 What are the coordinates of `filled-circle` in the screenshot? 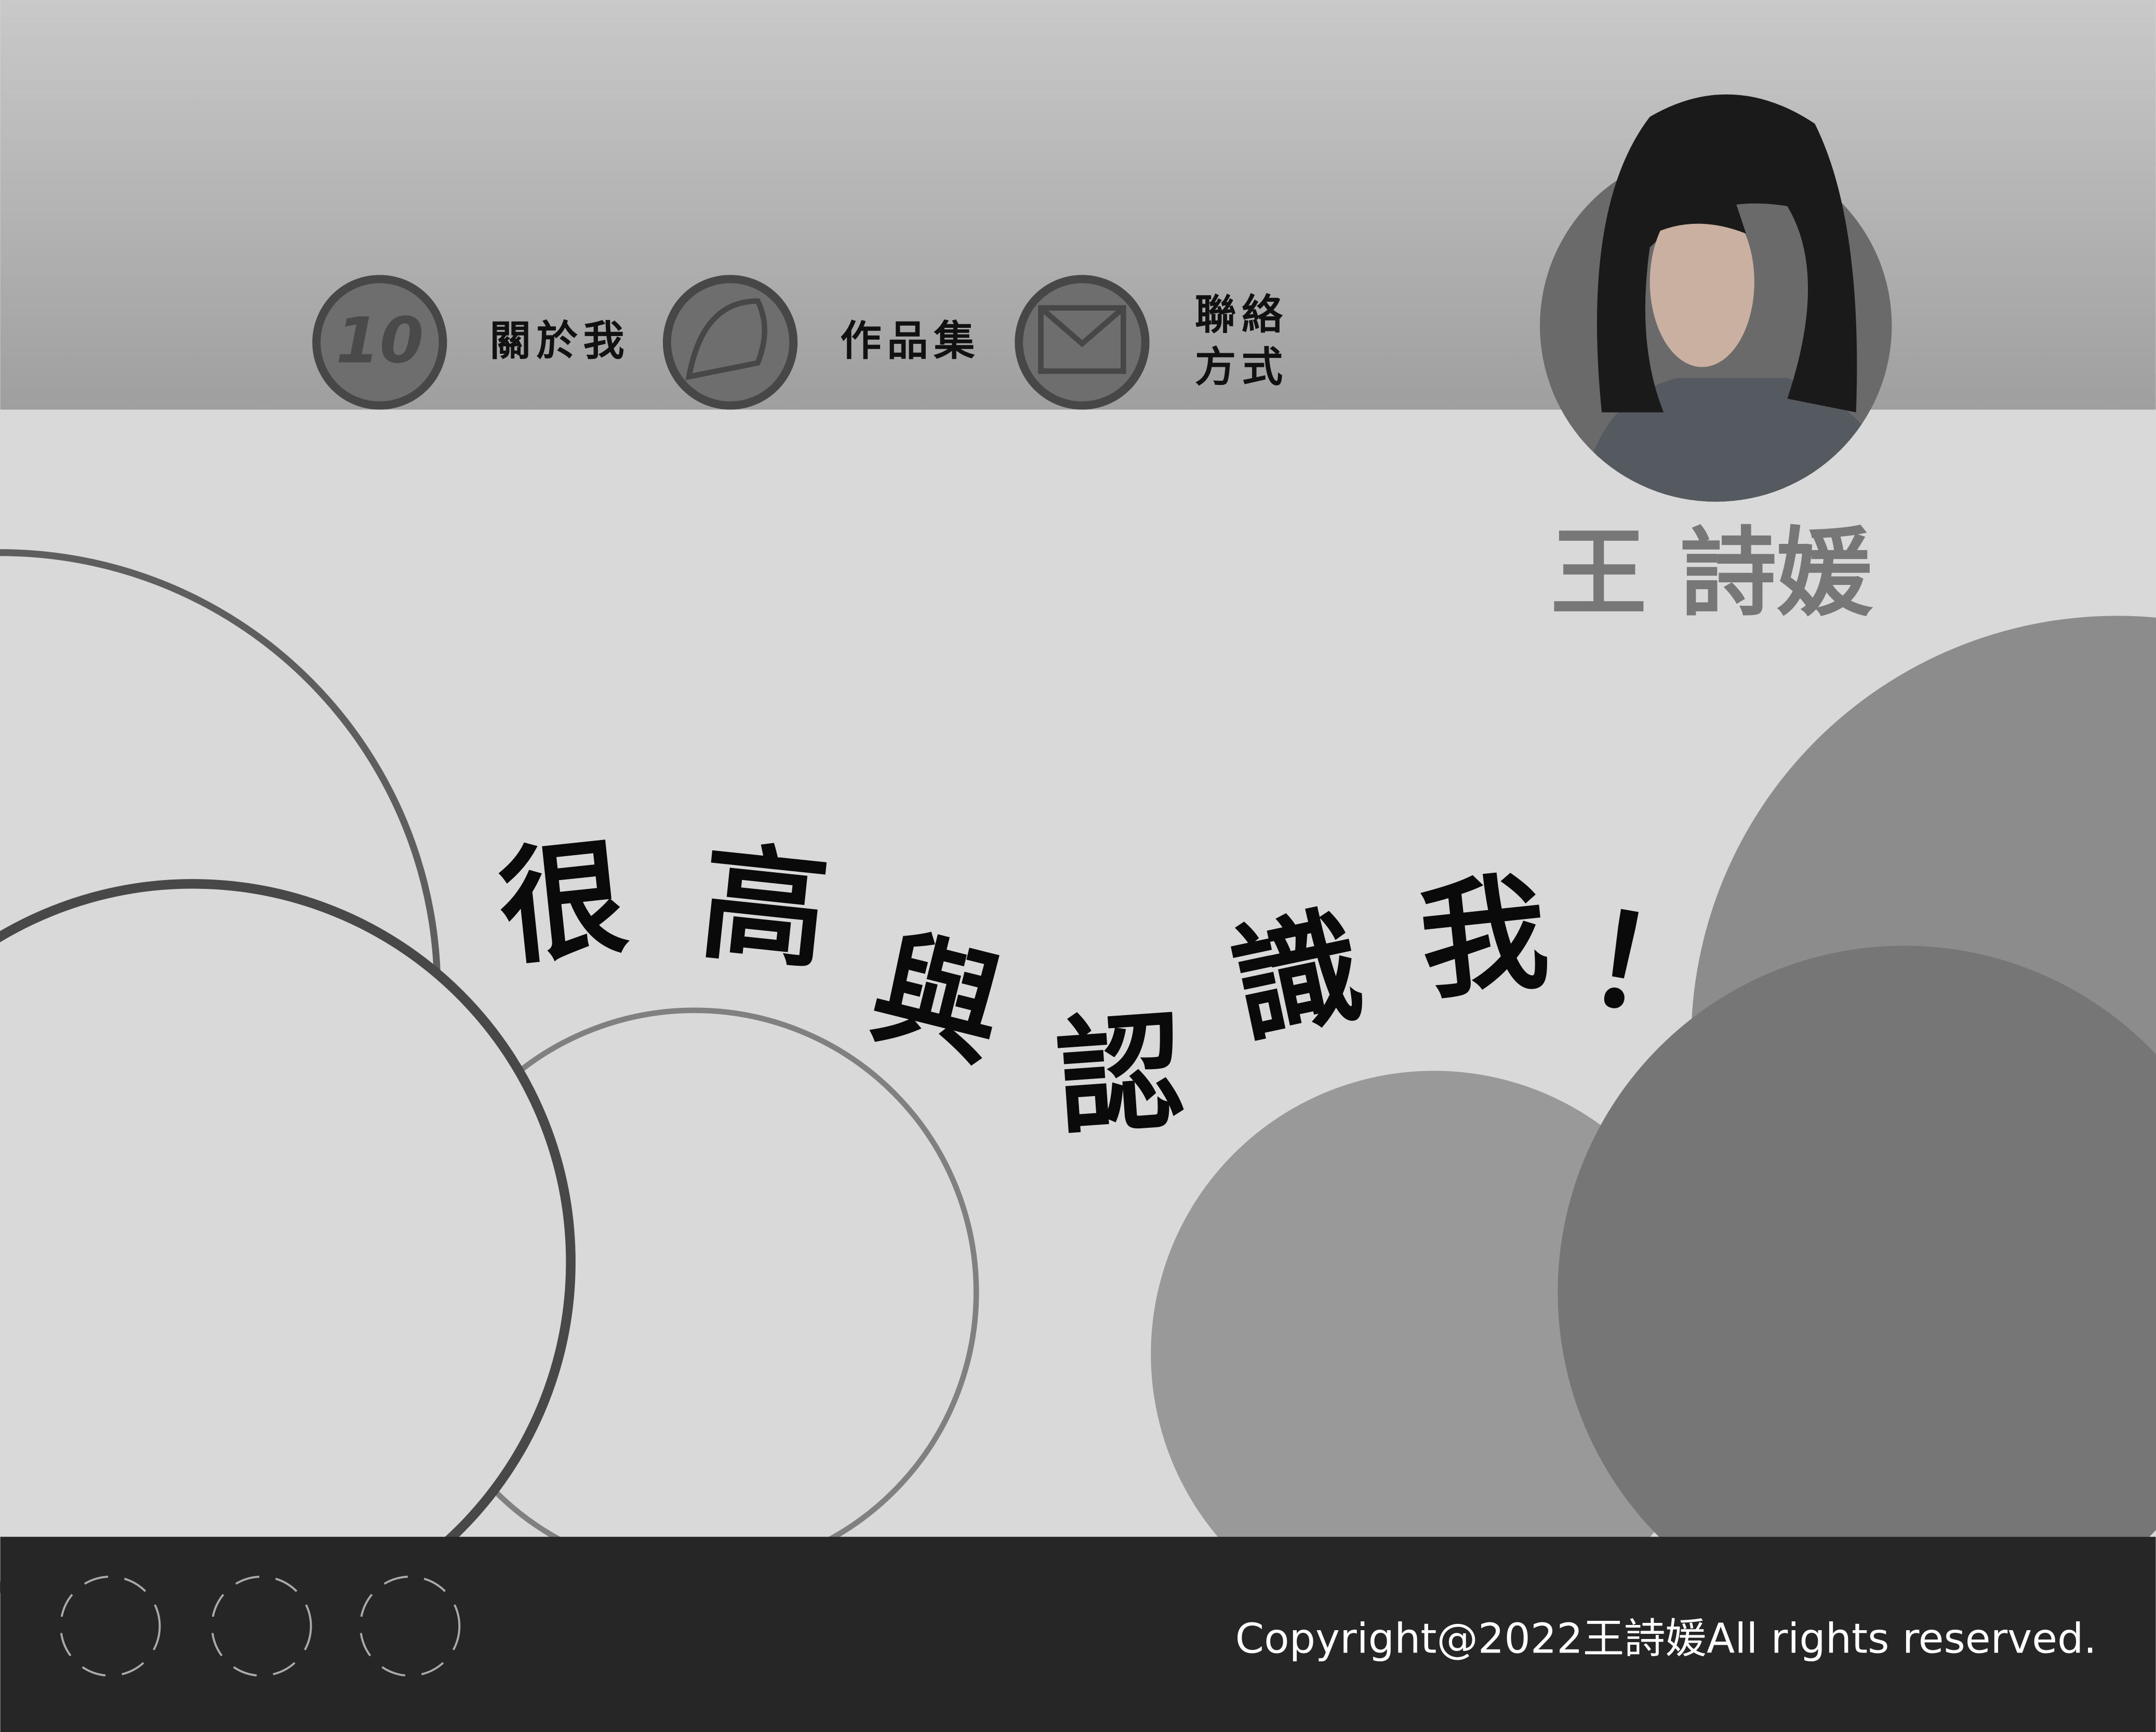 It's located at (1857, 1291).